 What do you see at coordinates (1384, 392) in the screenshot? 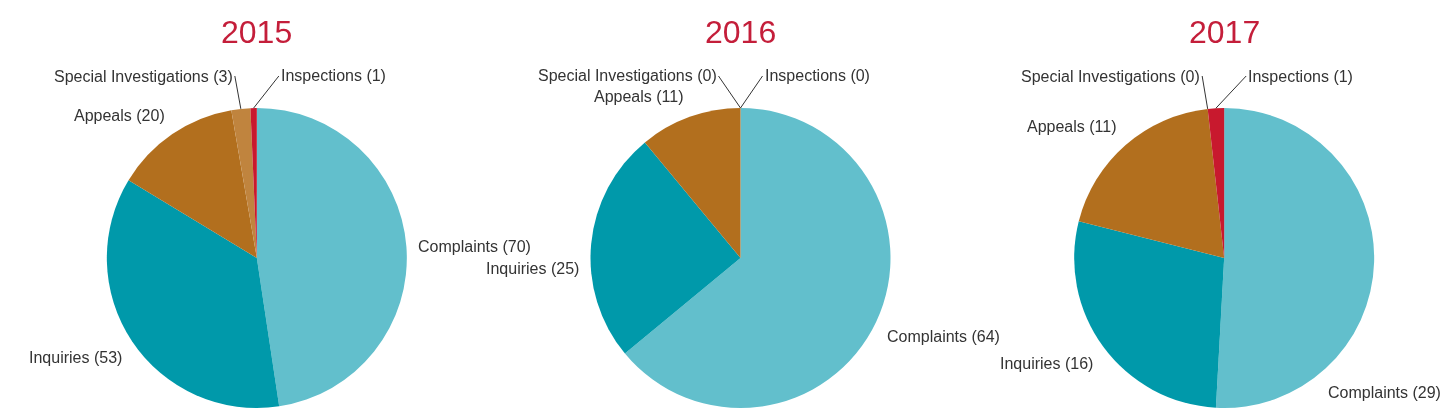
I see `slice-label: Complaints (29)` at bounding box center [1384, 392].